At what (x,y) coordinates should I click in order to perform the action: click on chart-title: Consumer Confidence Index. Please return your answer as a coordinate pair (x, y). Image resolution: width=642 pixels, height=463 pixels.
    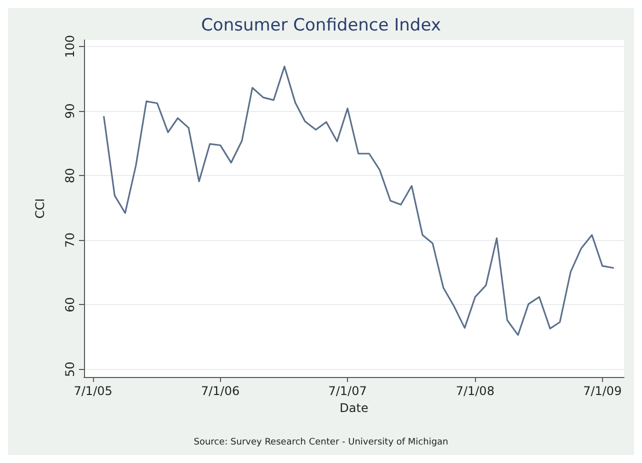
    Looking at the image, I should click on (321, 26).